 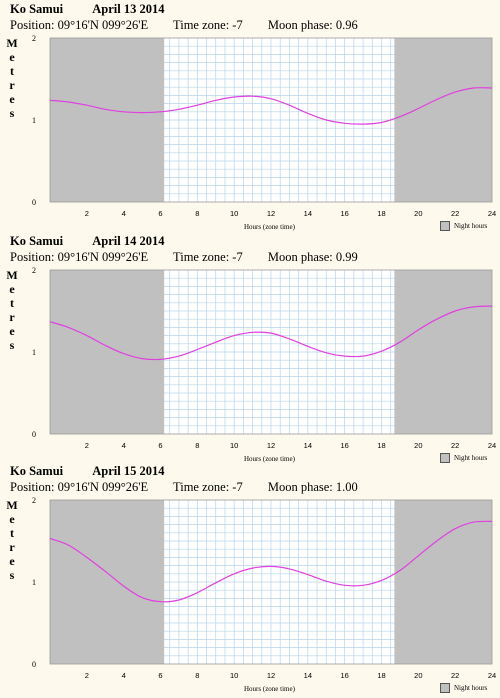 I want to click on y-axis-label: M e t r e s, so click(x=12, y=78).